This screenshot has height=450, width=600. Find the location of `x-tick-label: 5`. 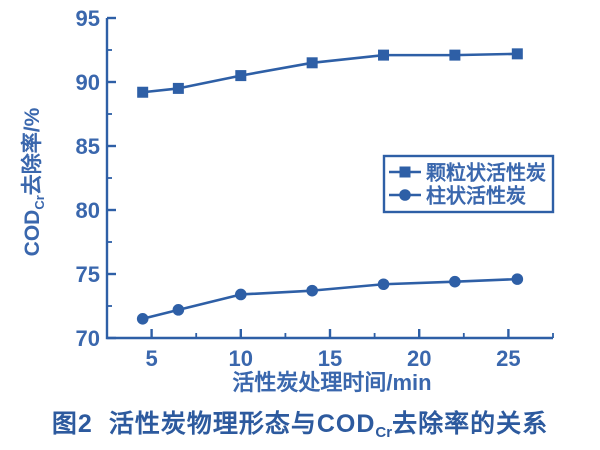

x-tick-label: 5 is located at coordinates (151, 358).